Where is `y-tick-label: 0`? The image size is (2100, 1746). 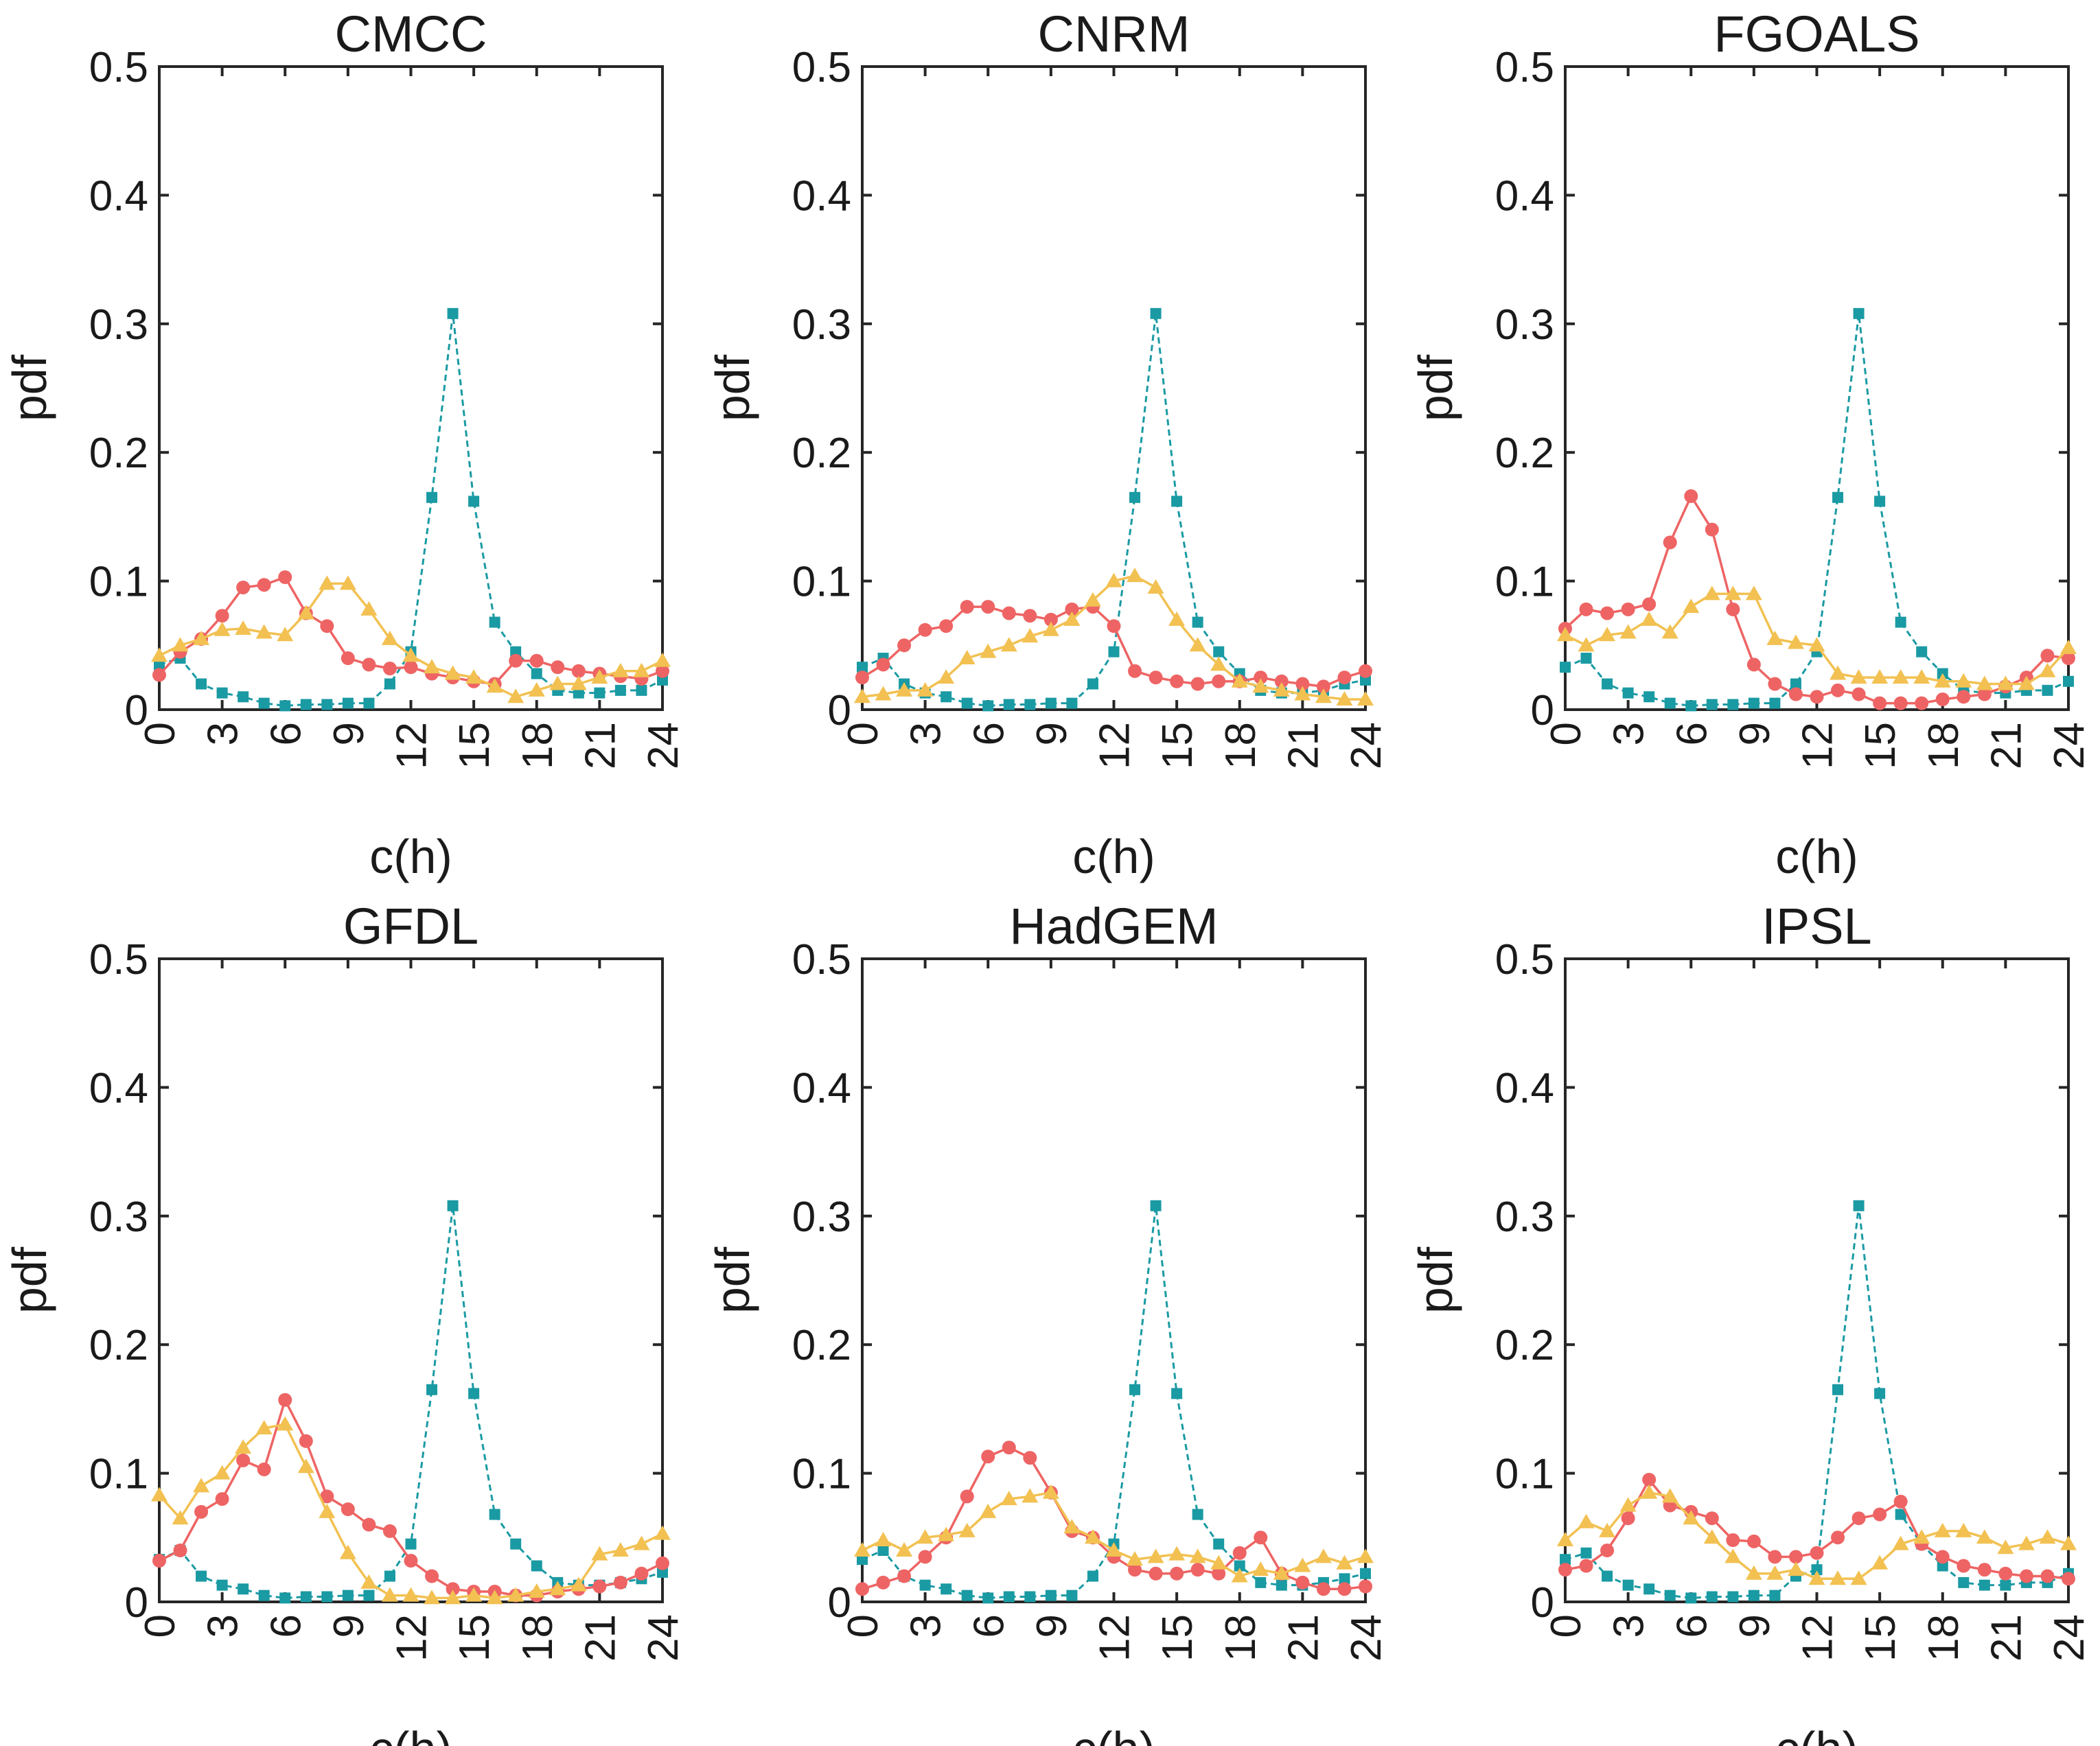 y-tick-label: 0 is located at coordinates (136, 710).